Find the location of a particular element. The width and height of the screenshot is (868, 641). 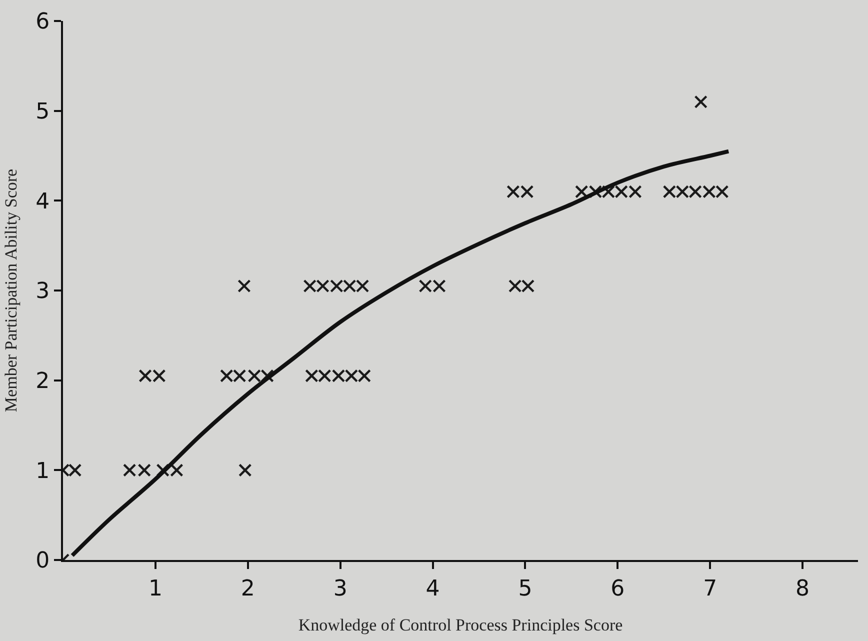

x-tick-label: 3 is located at coordinates (340, 589).